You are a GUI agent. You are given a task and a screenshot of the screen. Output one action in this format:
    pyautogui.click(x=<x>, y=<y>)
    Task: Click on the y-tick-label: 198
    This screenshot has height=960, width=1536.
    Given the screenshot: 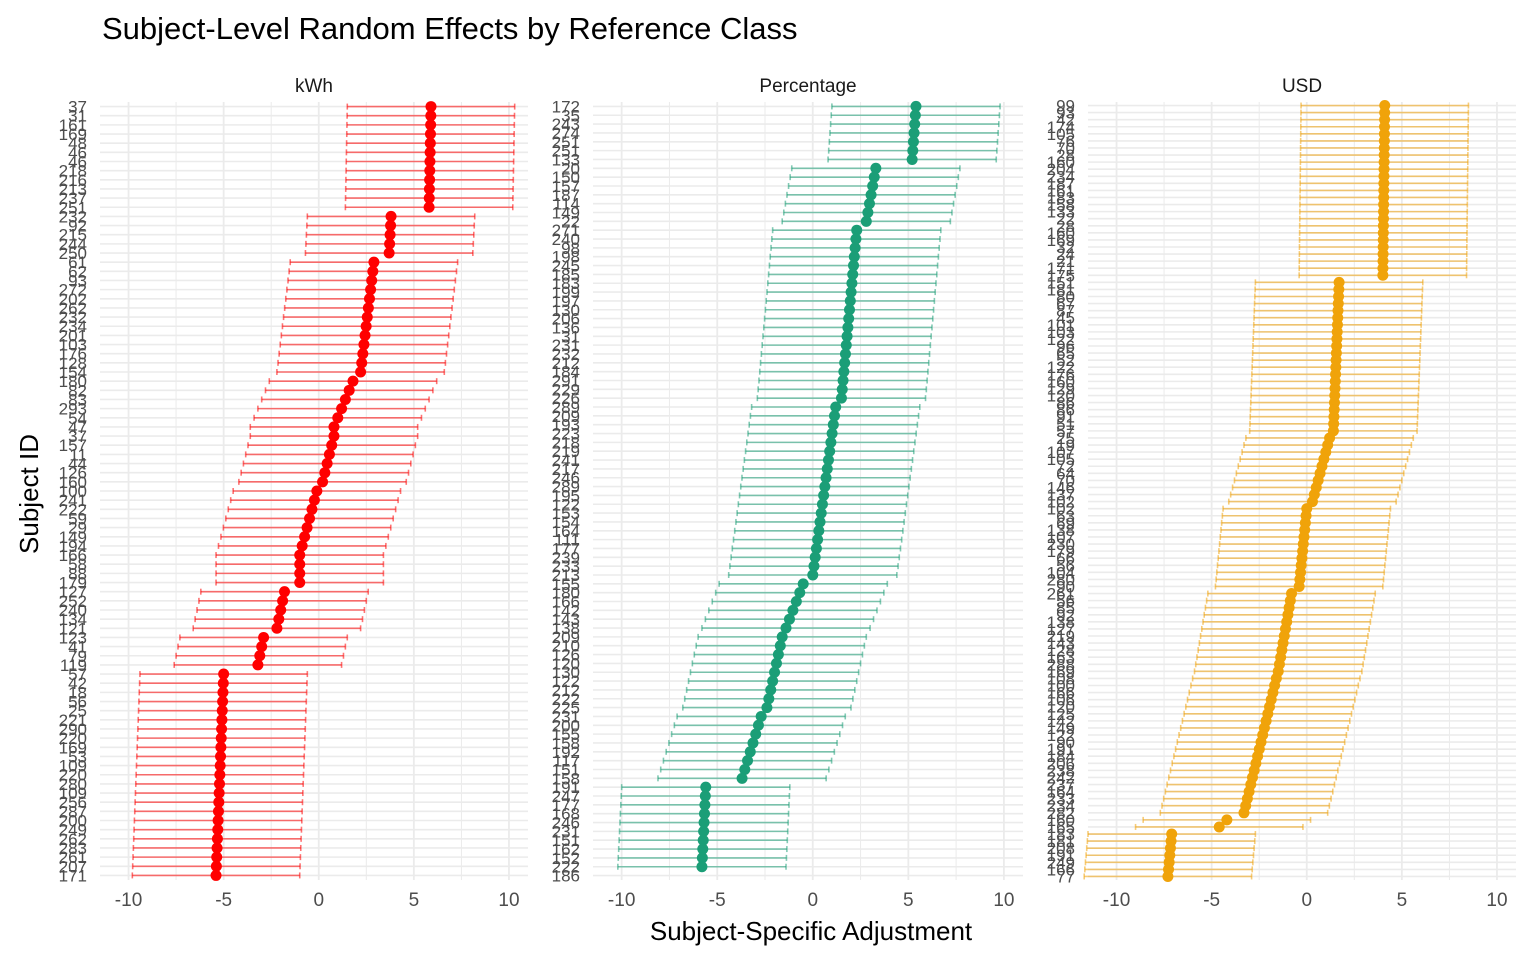 What is the action you would take?
    pyautogui.click(x=566, y=257)
    